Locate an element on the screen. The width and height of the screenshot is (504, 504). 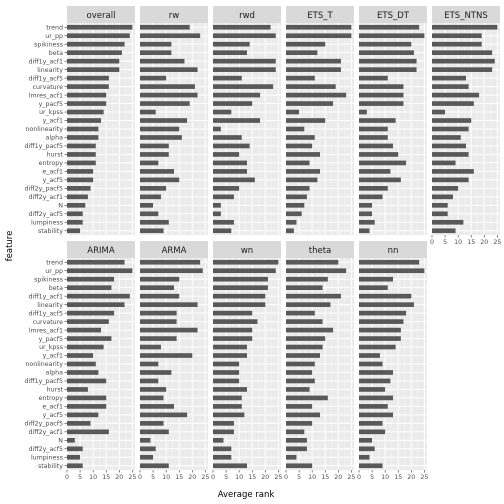
facet-strip-label: wn is located at coordinates (247, 251).